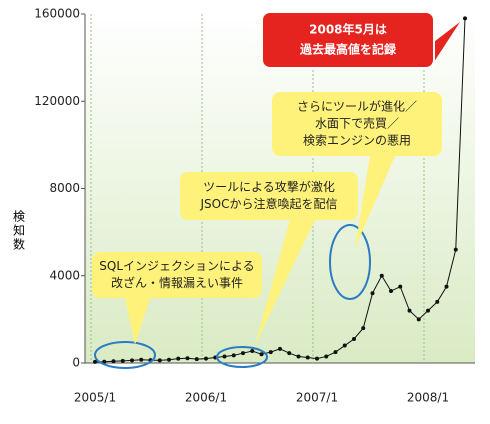 Image resolution: width=490 pixels, height=424 pixels. What do you see at coordinates (19, 231) in the screenshot?
I see `y-axis-label: 検知数` at bounding box center [19, 231].